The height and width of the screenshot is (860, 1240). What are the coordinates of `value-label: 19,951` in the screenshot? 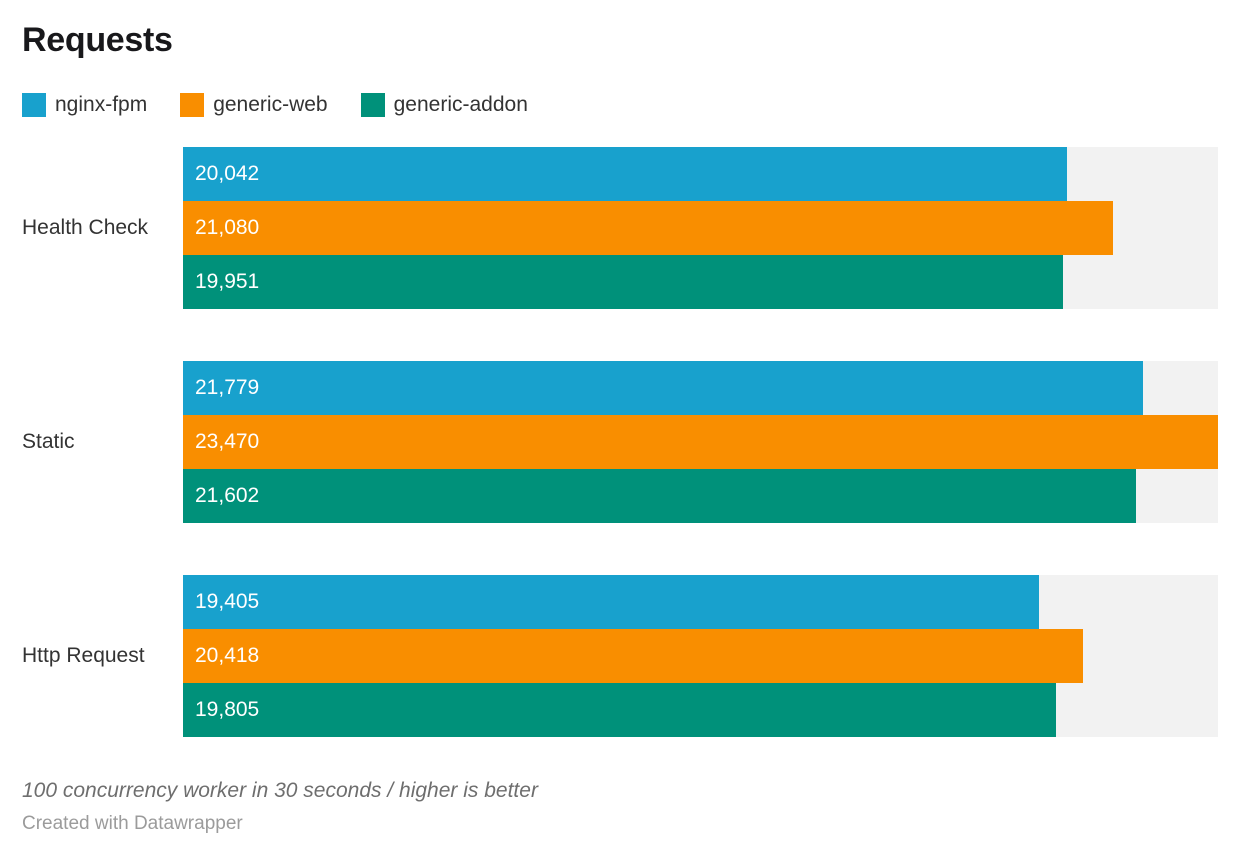 It's located at (227, 281).